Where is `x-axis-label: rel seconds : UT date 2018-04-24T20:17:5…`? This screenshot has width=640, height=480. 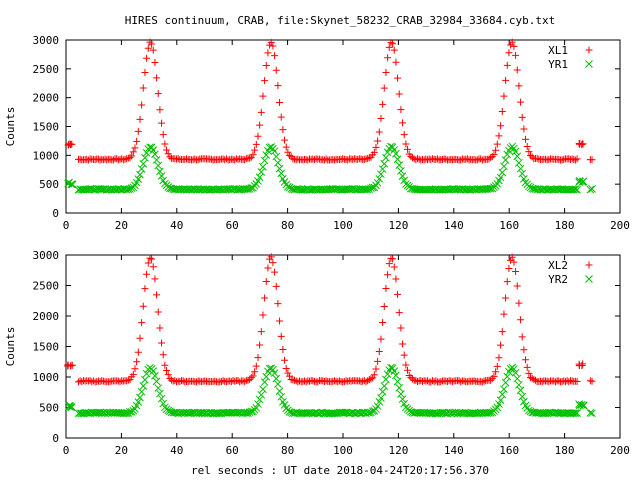
x-axis-label: rel seconds : UT date 2018-04-24T20:17:5… is located at coordinates (340, 470).